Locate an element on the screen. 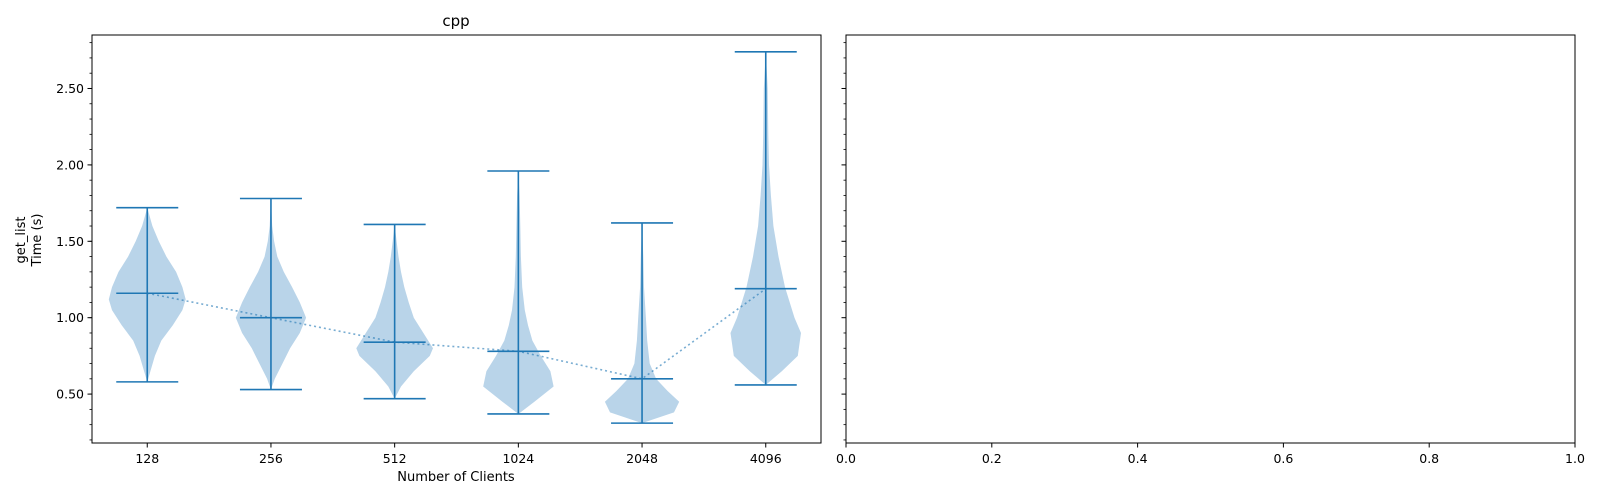 This screenshot has width=1600, height=500. y-tick-label: 2.50 is located at coordinates (70, 88).